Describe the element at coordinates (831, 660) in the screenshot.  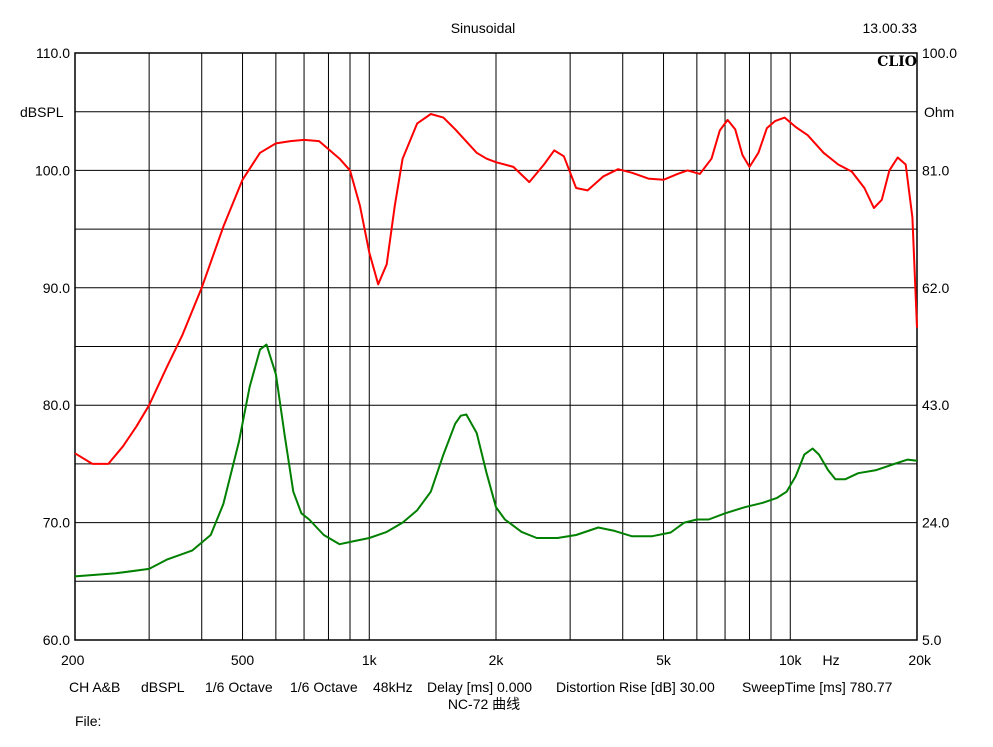
I see `x-unit-label: Hz` at that location.